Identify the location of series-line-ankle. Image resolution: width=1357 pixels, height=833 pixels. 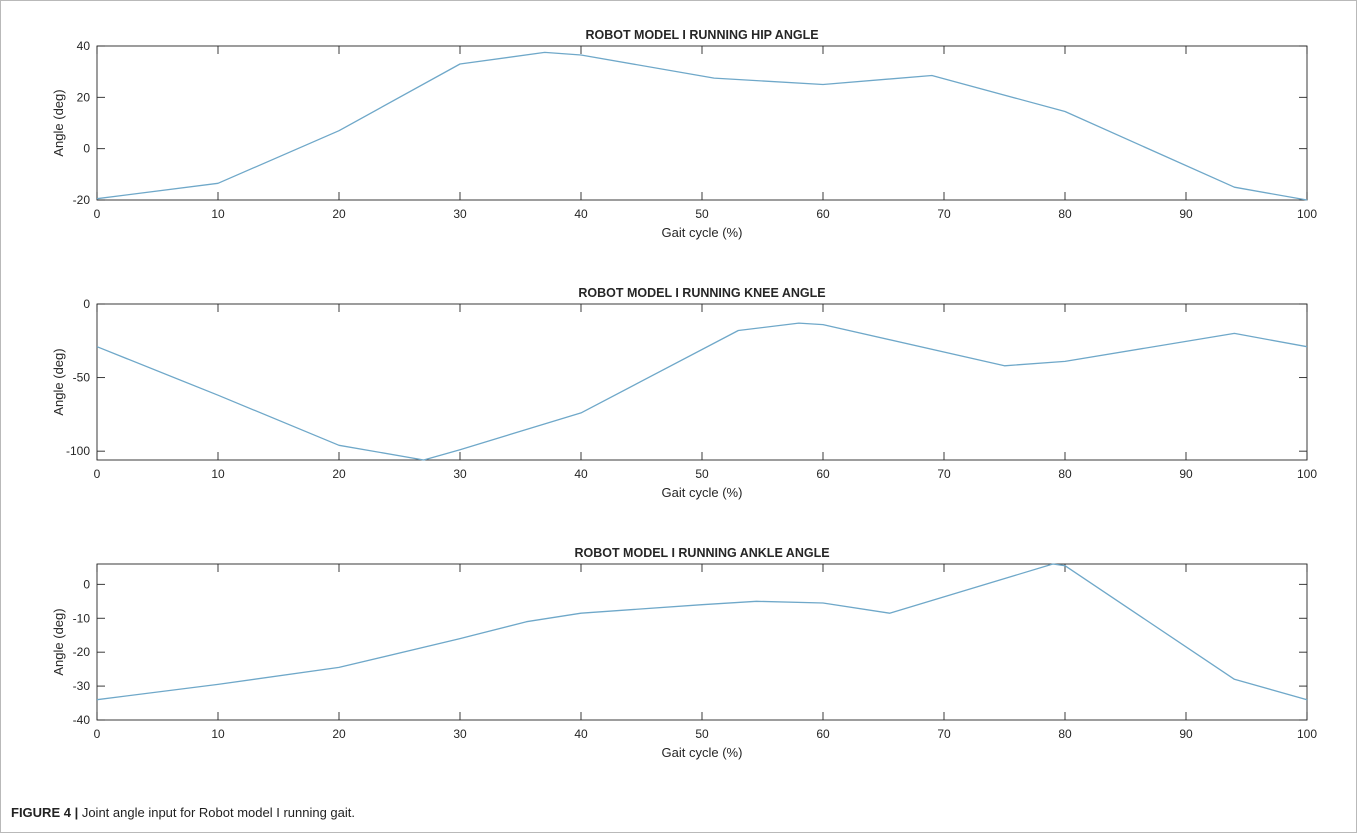
(702, 632).